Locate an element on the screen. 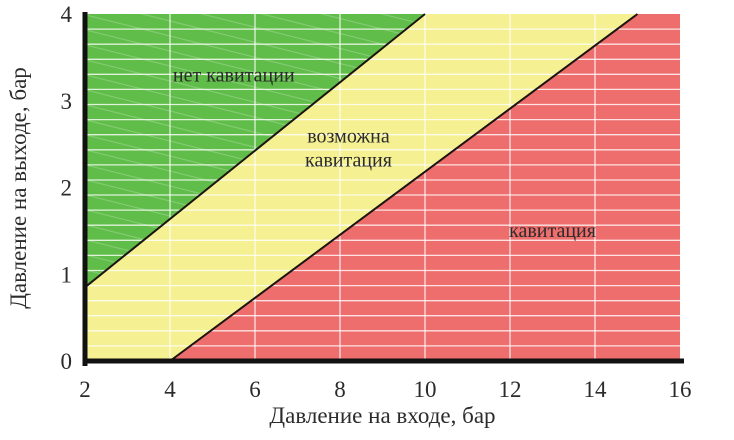  x-axis-title: Давление на входе, бар is located at coordinates (382, 415).